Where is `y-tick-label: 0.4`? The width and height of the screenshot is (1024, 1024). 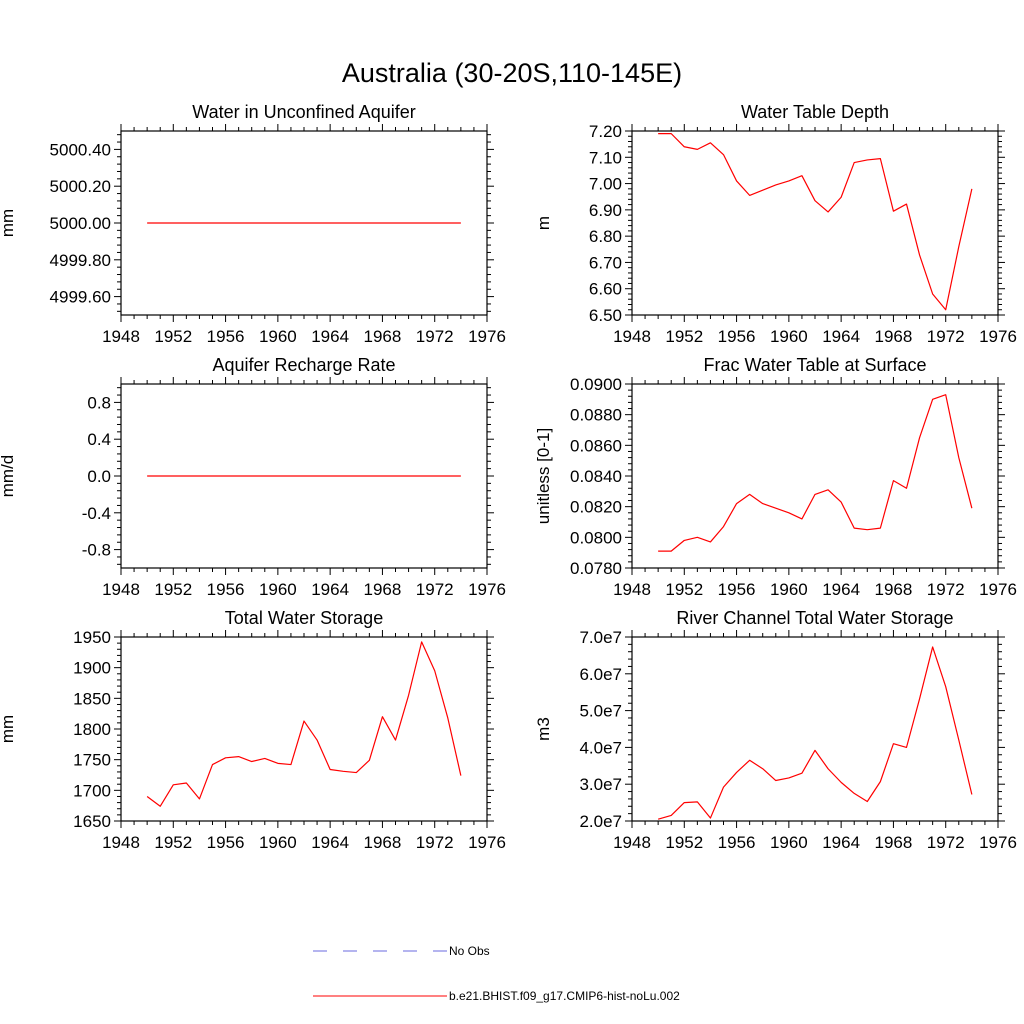
y-tick-label: 0.4 is located at coordinates (99, 439).